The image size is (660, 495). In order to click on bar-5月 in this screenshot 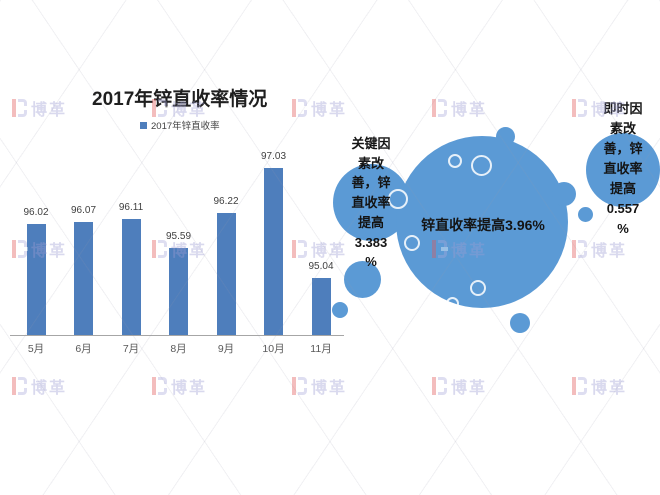, I will do `click(36, 280)`.